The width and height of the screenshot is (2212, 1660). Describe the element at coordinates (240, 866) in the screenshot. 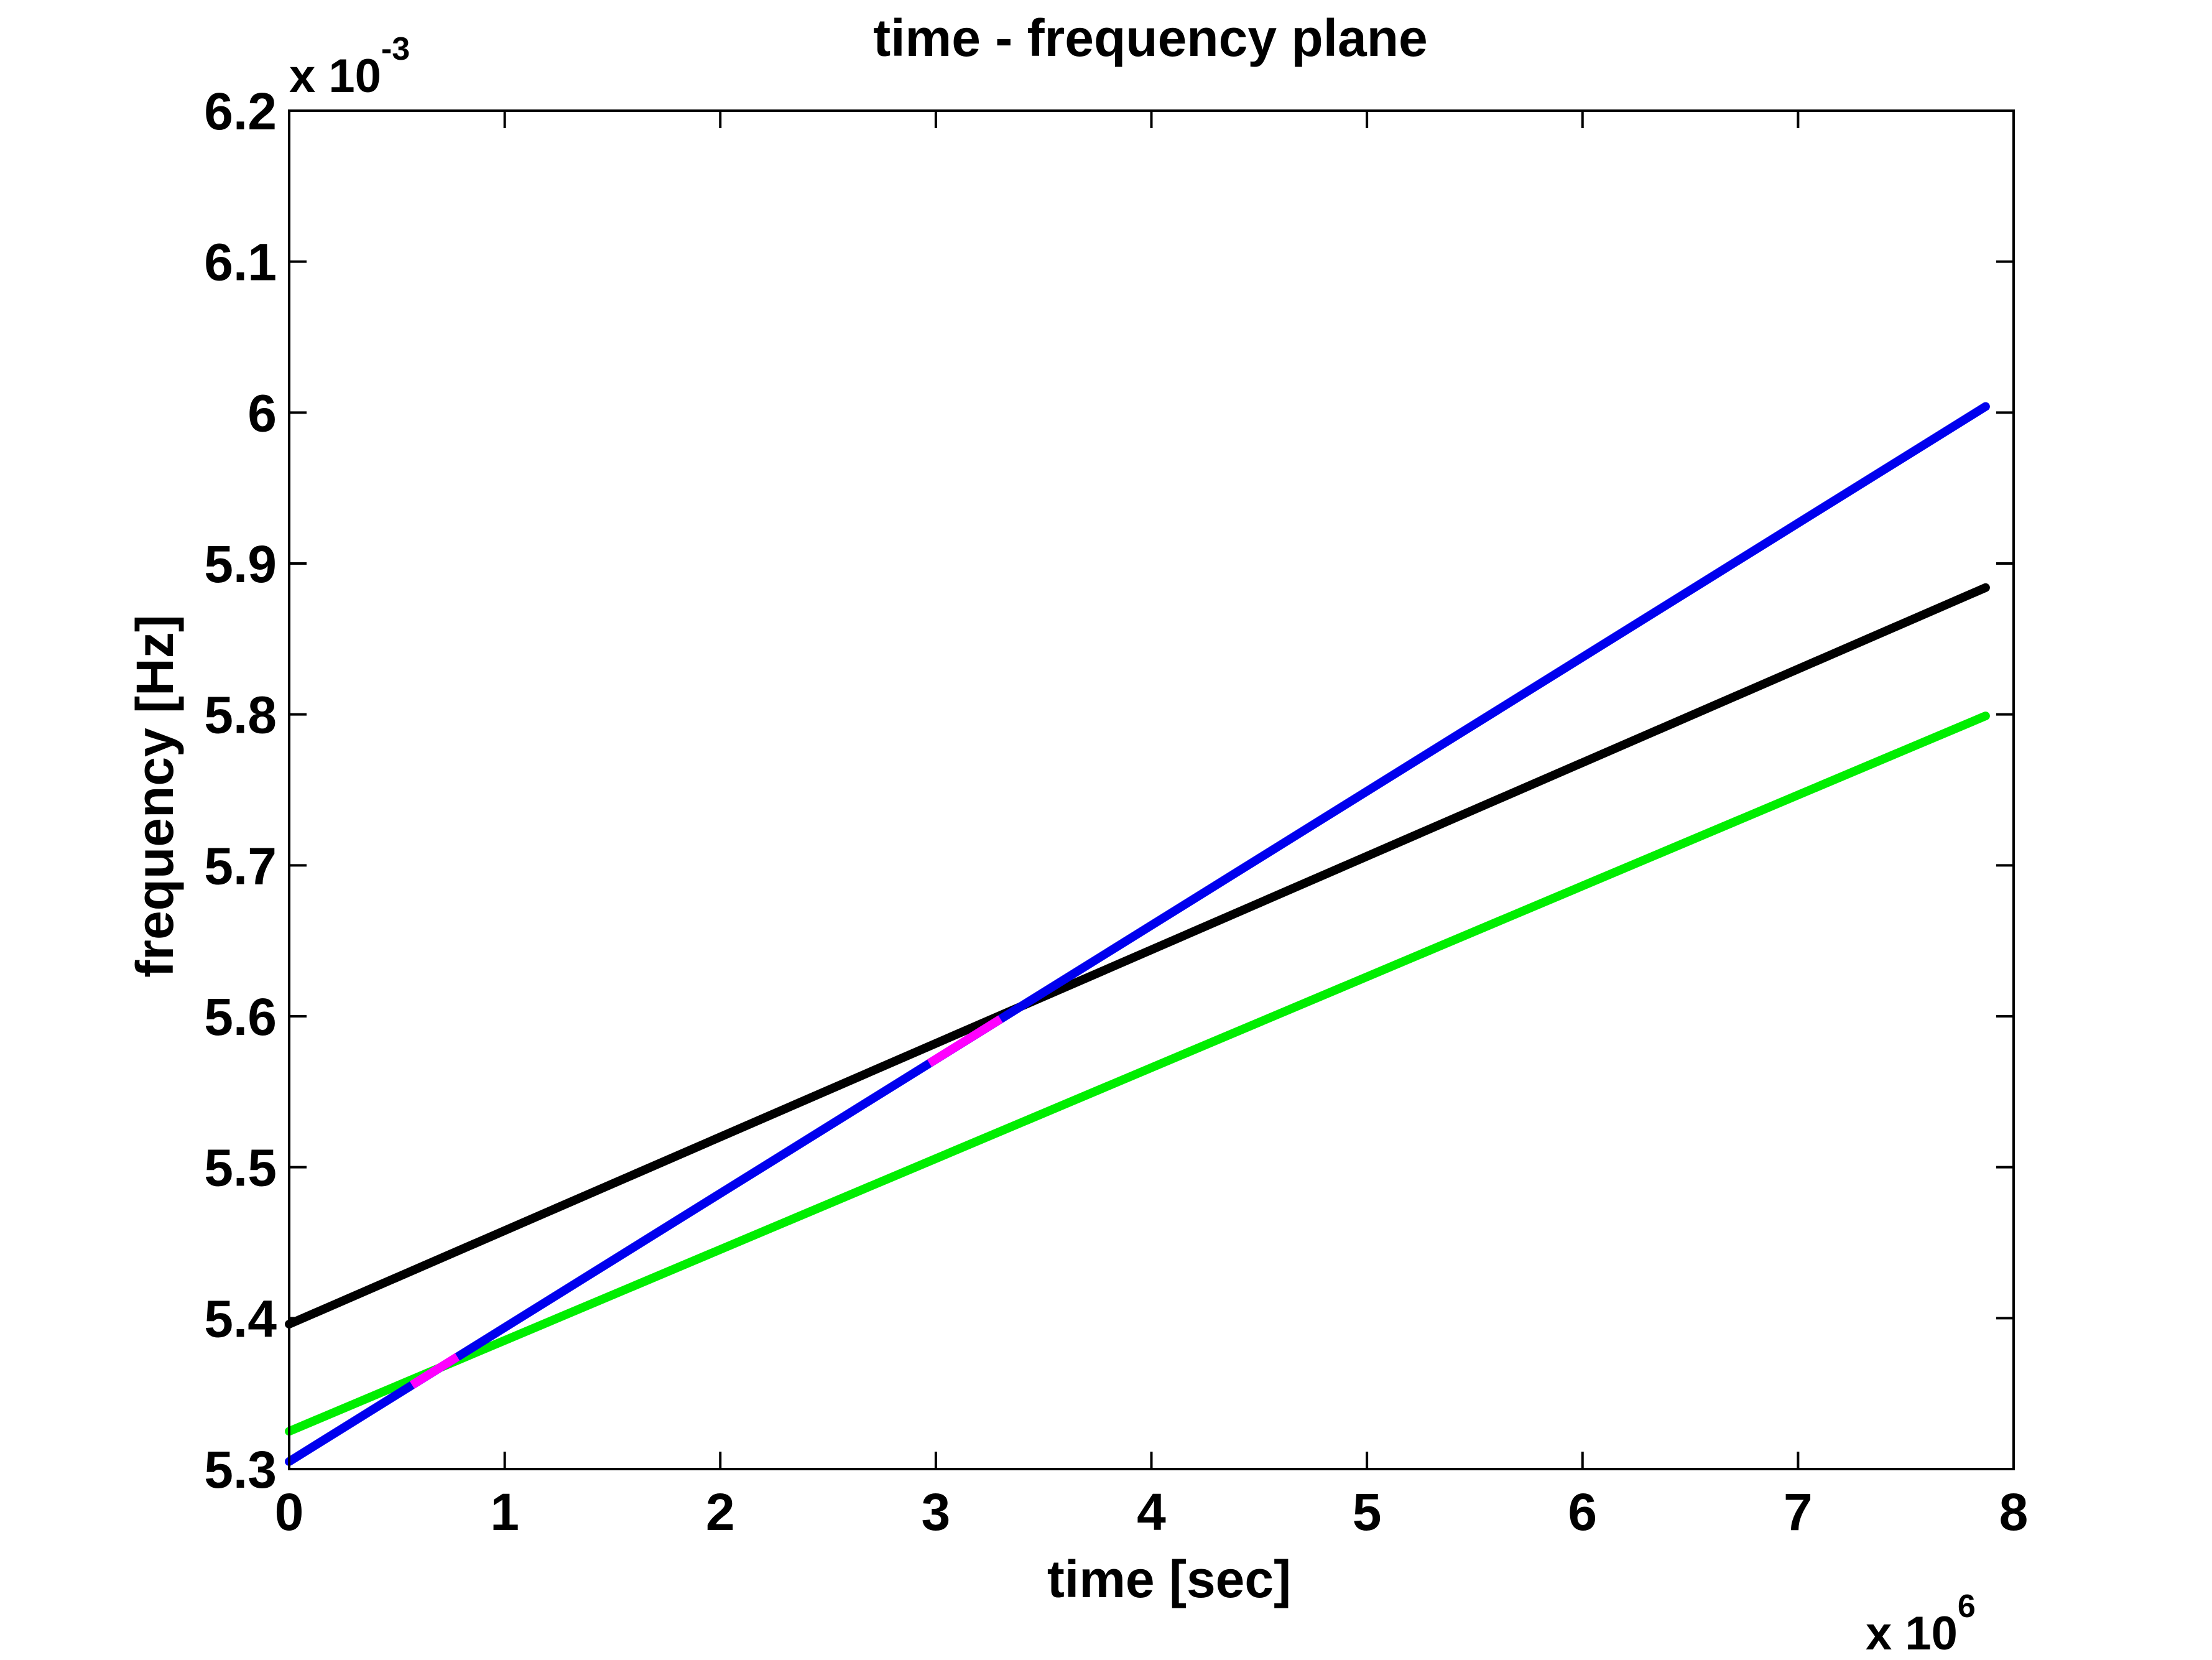

I see `y-tick-label: 5.7` at that location.